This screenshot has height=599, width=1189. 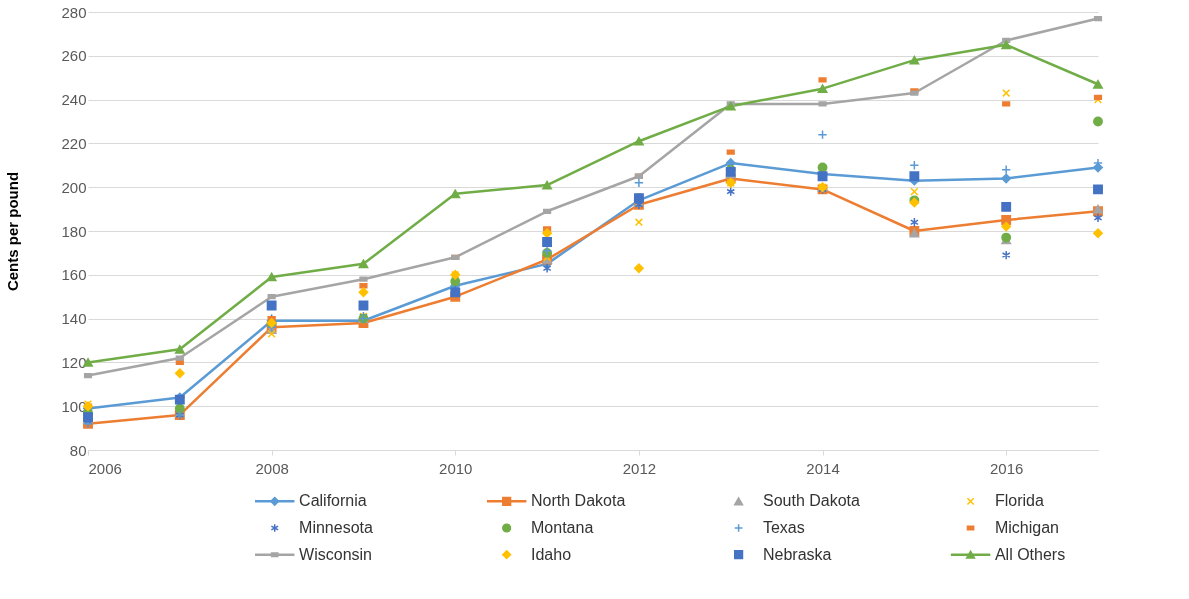 What do you see at coordinates (811, 501) in the screenshot?
I see `legend-label: South Dakota` at bounding box center [811, 501].